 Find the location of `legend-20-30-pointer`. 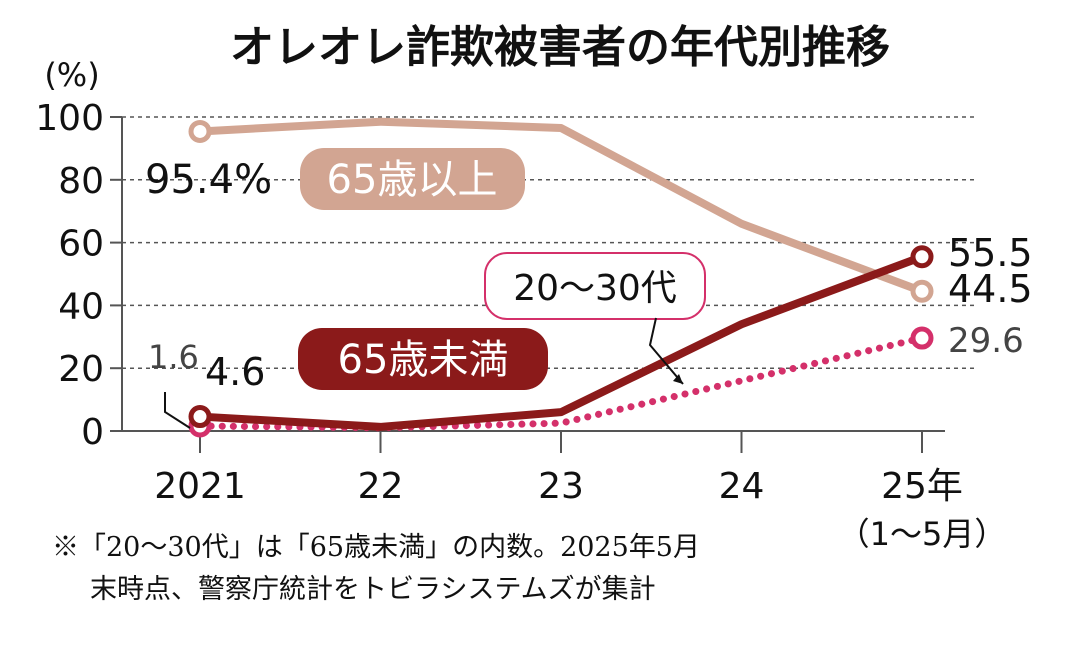

legend-20-30-pointer is located at coordinates (666, 351).